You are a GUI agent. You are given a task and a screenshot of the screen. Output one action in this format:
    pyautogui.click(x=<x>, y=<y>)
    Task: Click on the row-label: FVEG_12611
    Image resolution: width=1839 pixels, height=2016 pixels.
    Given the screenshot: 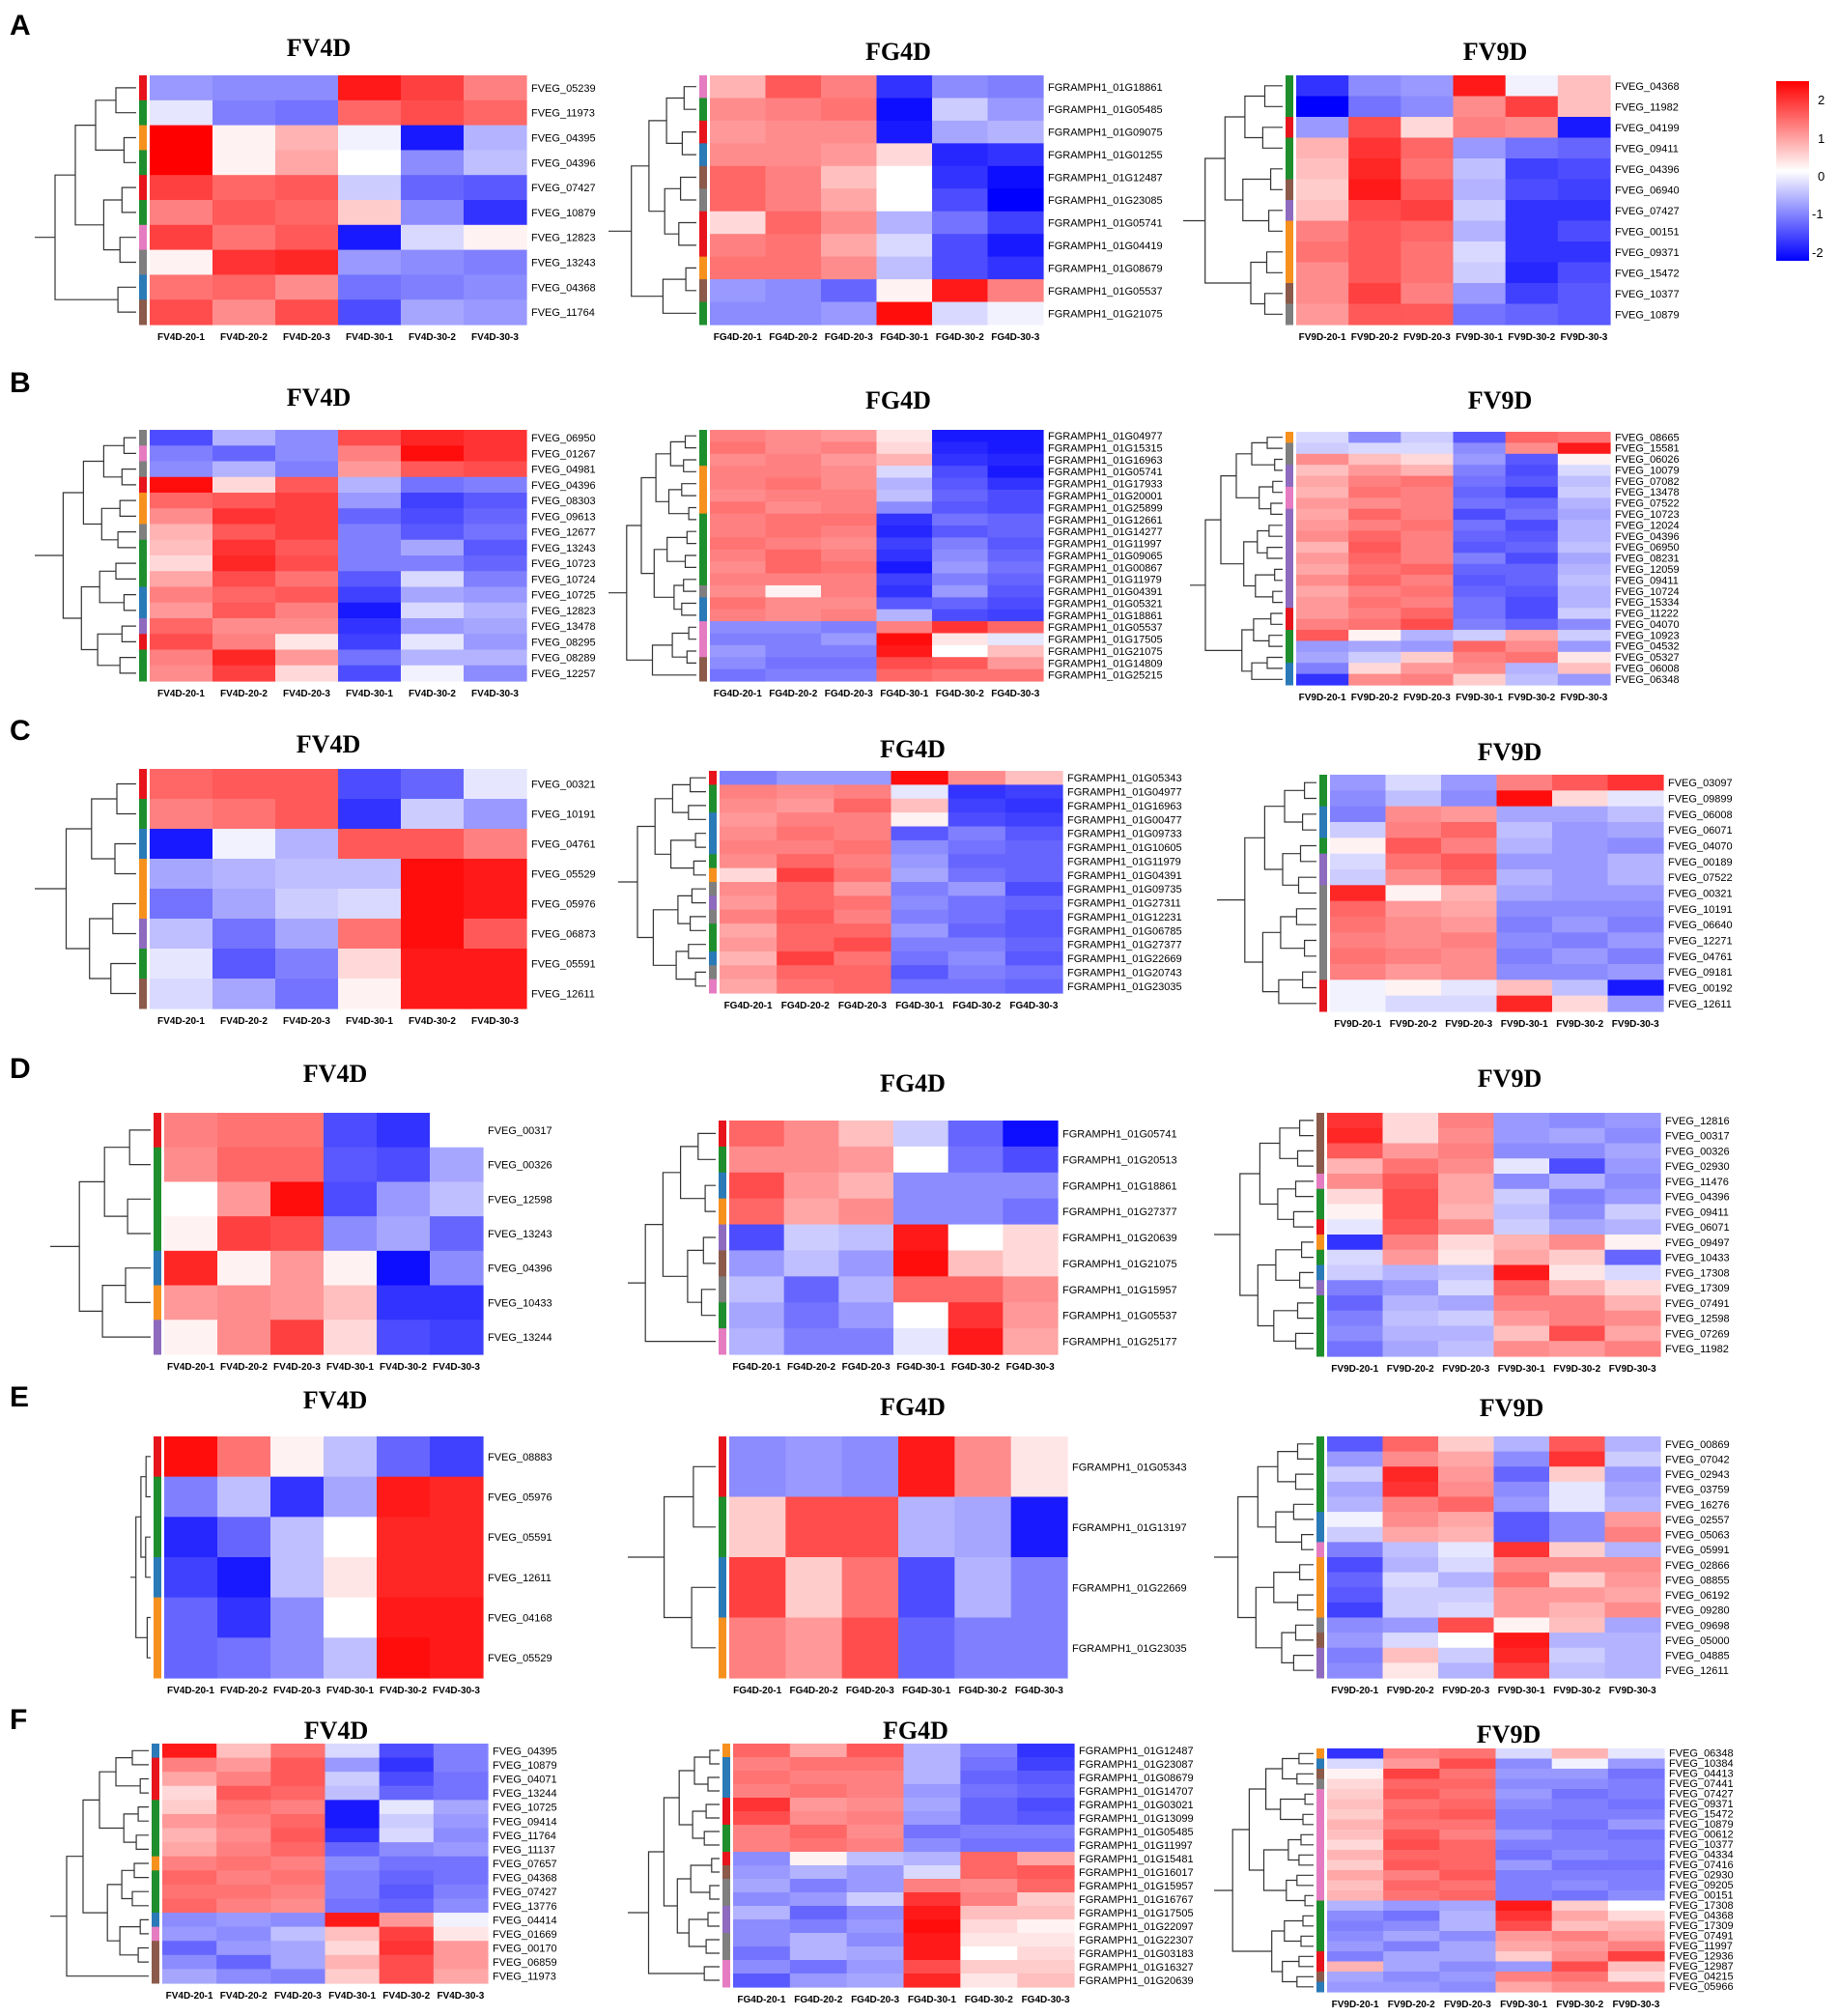 What is the action you would take?
    pyautogui.click(x=563, y=995)
    